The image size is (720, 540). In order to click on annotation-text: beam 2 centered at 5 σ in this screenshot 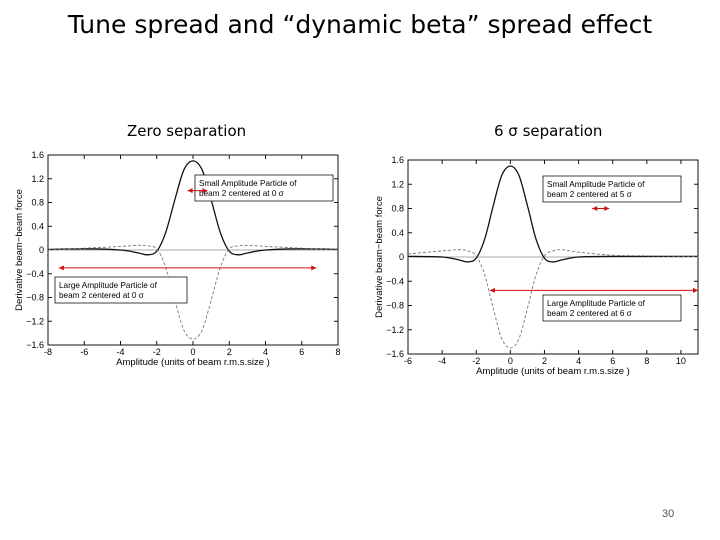, I will do `click(589, 194)`.